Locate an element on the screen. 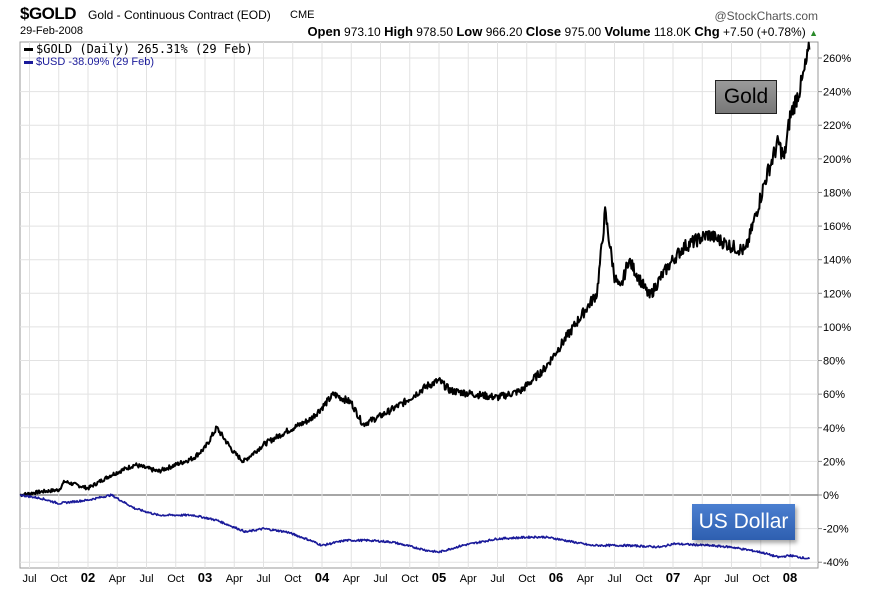 This screenshot has width=874, height=598. series-line-usd is located at coordinates (415, 526).